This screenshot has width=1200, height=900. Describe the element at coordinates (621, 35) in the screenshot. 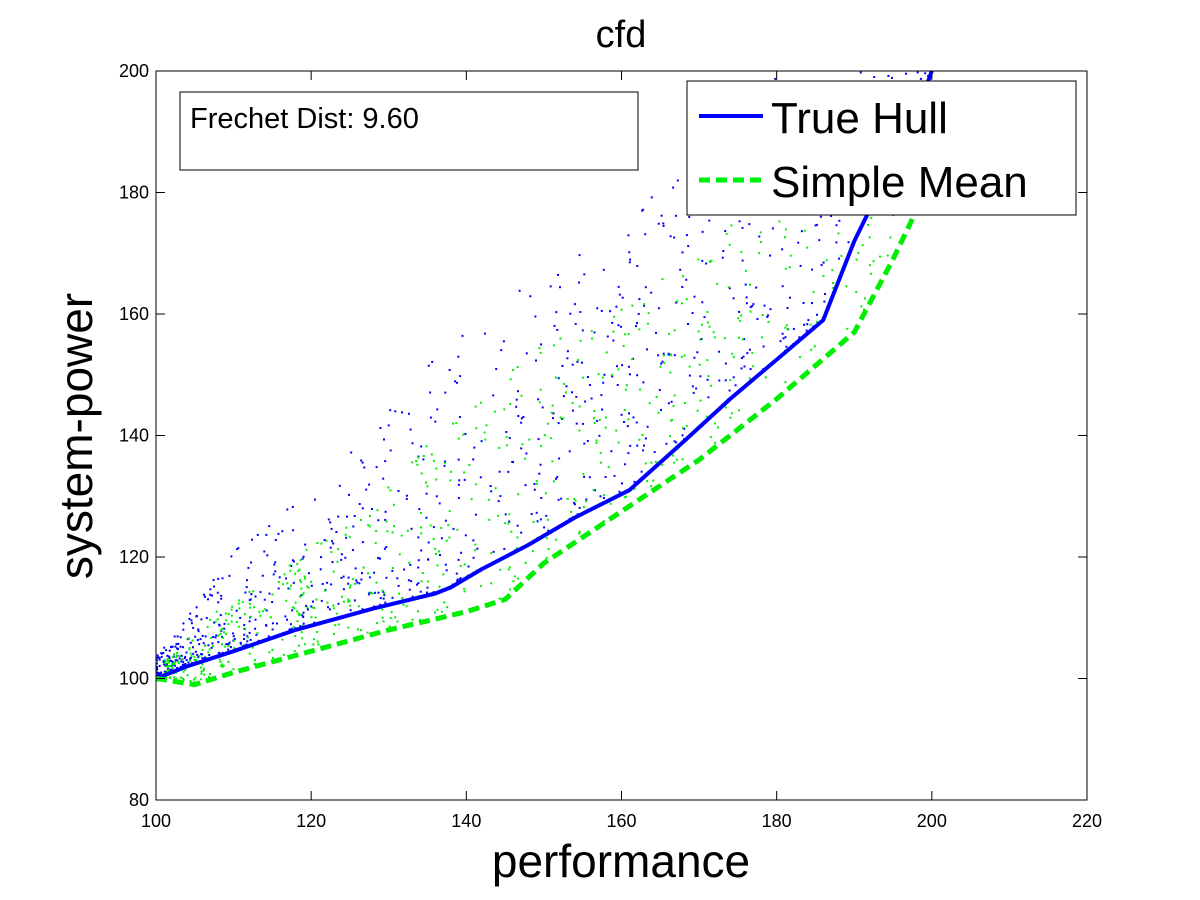

I see `chart-title: cfd` at that location.